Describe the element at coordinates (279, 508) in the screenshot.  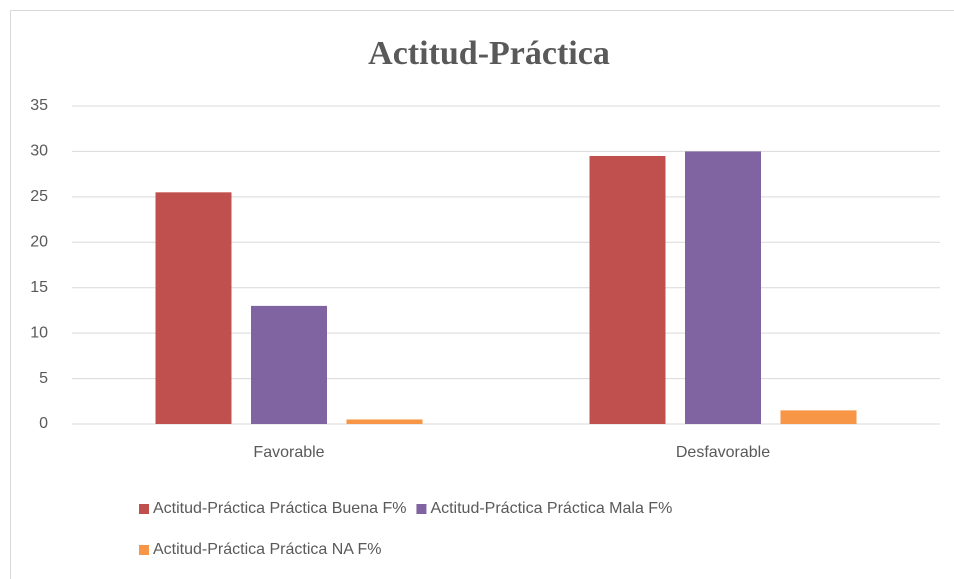
I see `legend-label: Actitud-Práctica Práctica Buena F%` at that location.